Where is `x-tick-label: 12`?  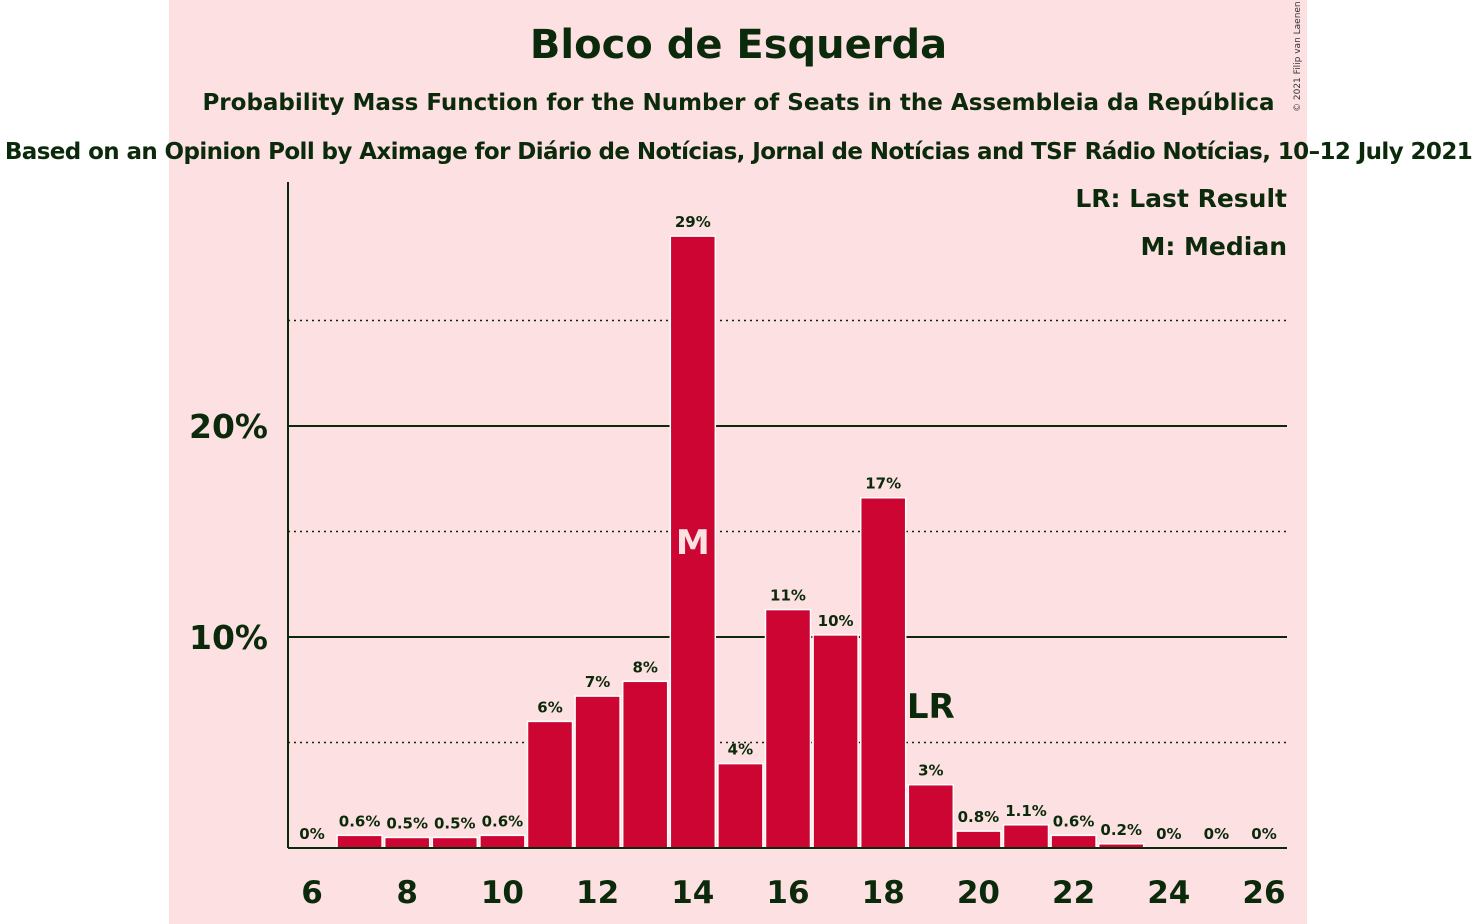
x-tick-label: 12 is located at coordinates (597, 893).